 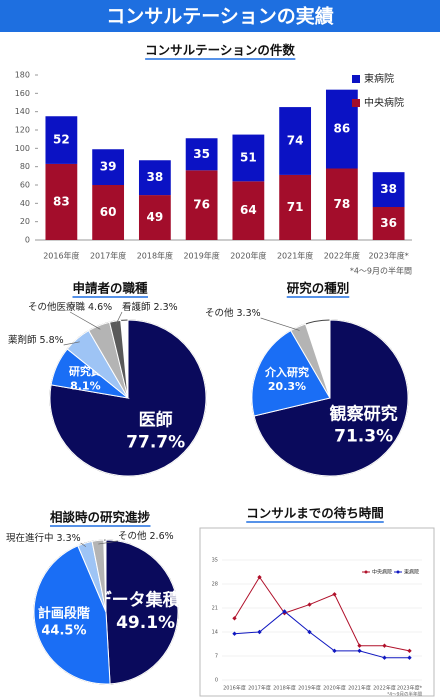 What do you see at coordinates (315, 513) in the screenshot?
I see `chart-title: コンサルまでの待ち時間` at bounding box center [315, 513].